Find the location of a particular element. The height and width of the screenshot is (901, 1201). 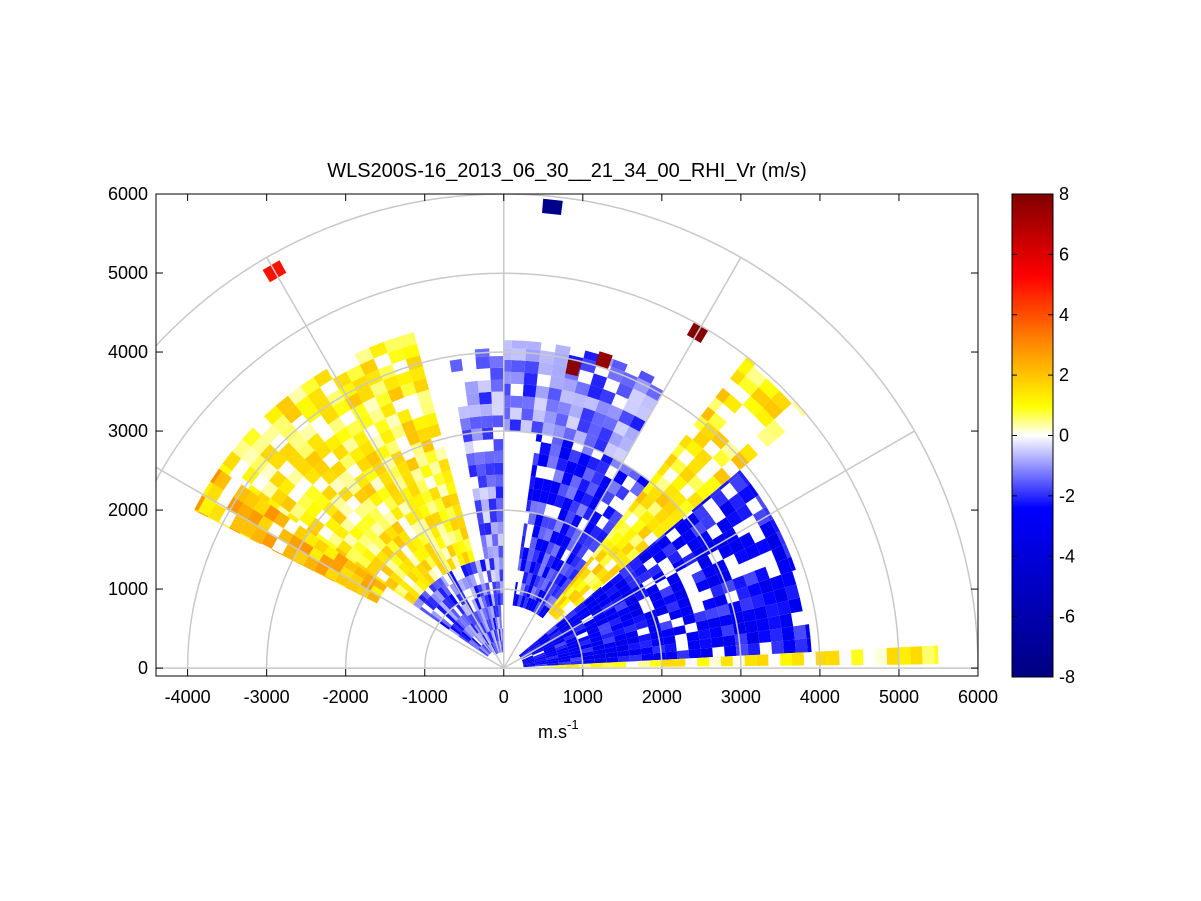

y-tick-label: 6000 is located at coordinates (128, 194).